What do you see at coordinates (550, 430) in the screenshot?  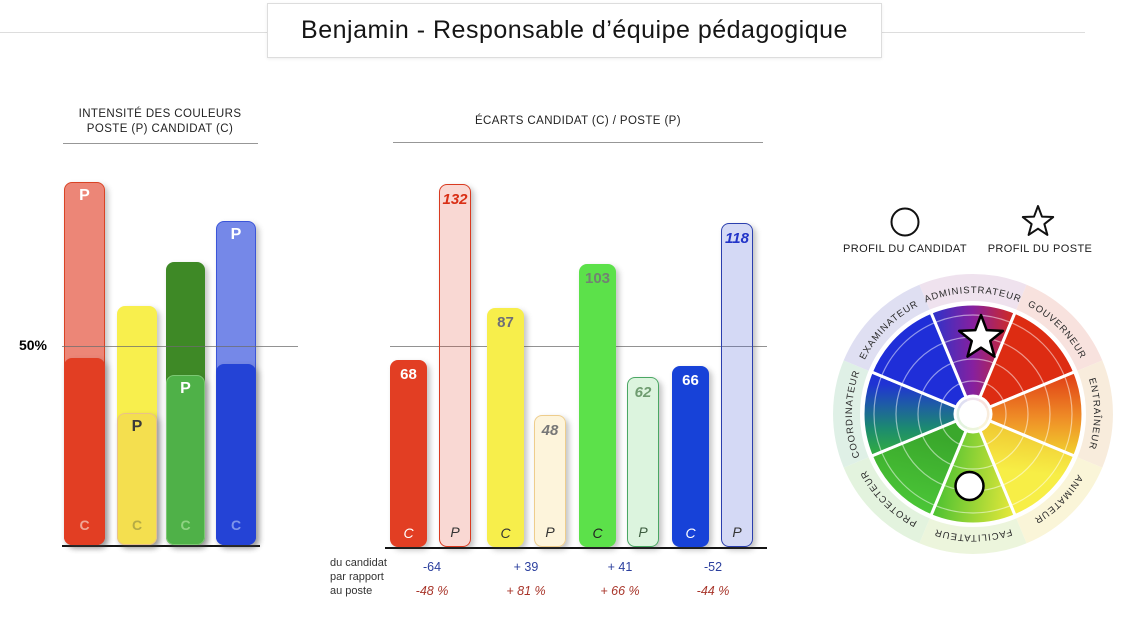 I see `bar-value: 48` at bounding box center [550, 430].